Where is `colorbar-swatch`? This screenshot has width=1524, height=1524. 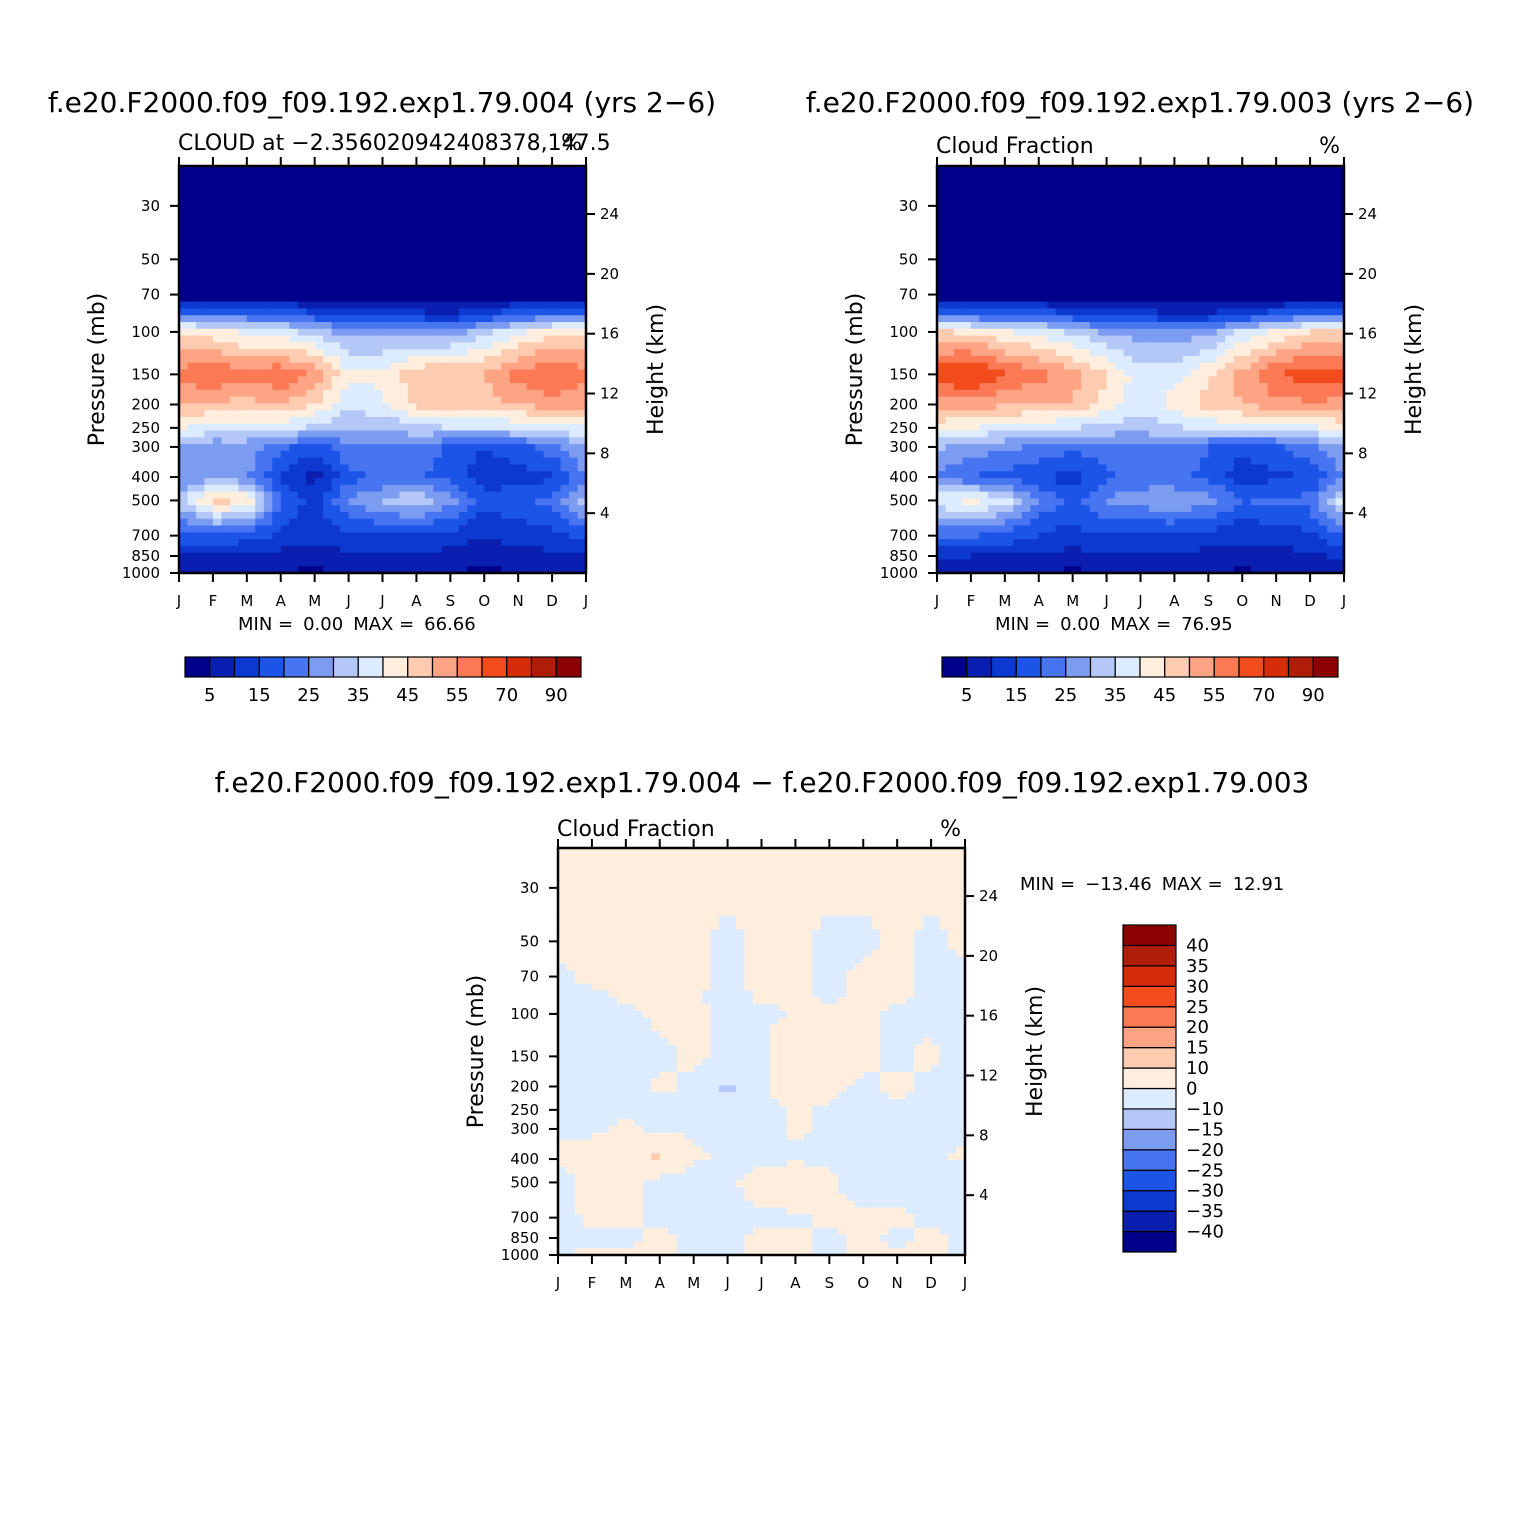
colorbar-swatch is located at coordinates (543, 667).